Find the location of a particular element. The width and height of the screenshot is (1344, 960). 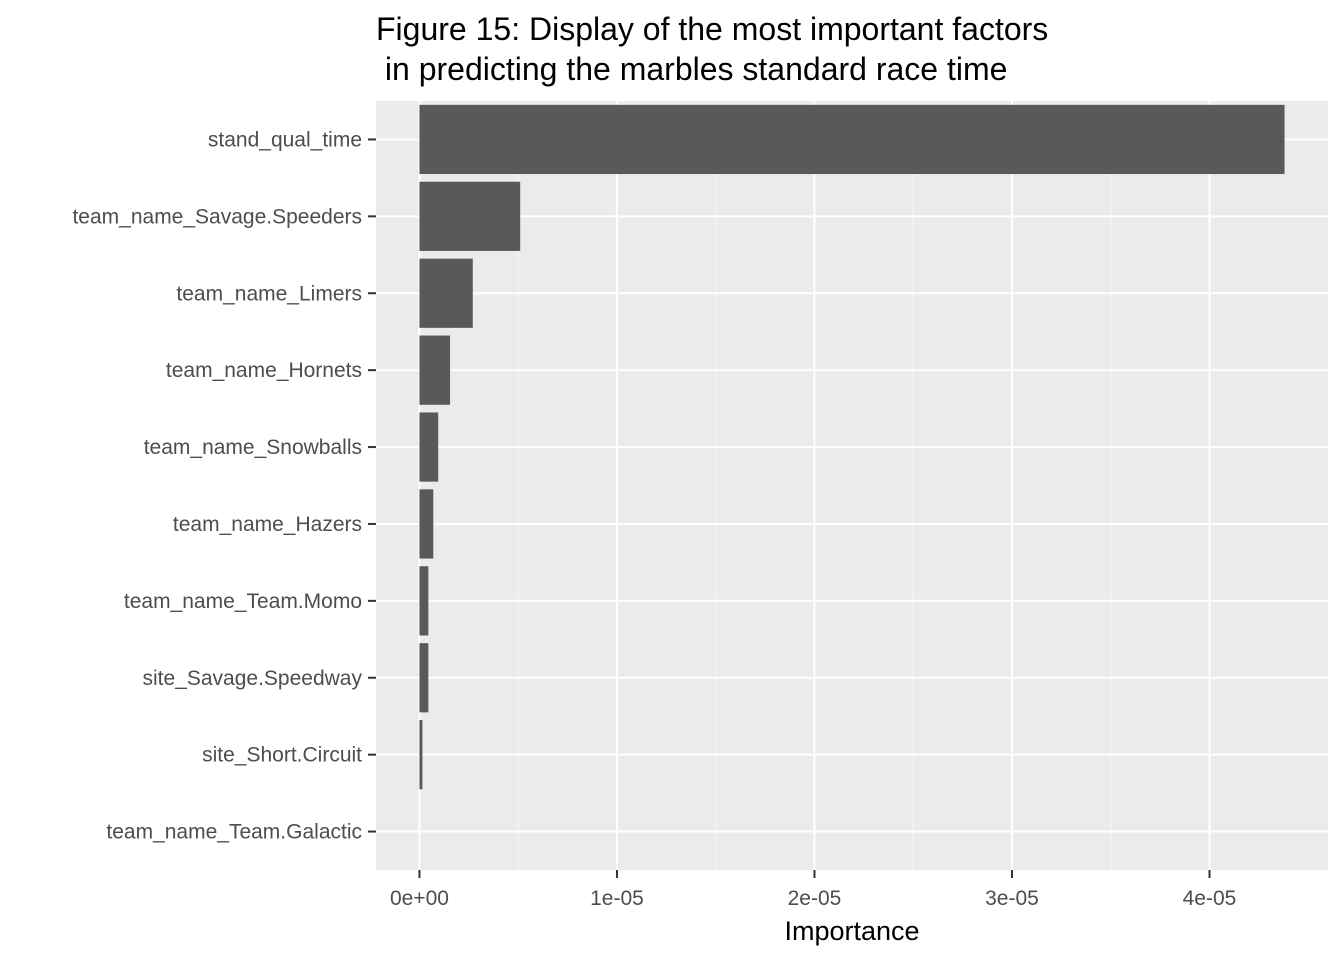

y-tick-label: team_name_Hornets is located at coordinates (264, 370).